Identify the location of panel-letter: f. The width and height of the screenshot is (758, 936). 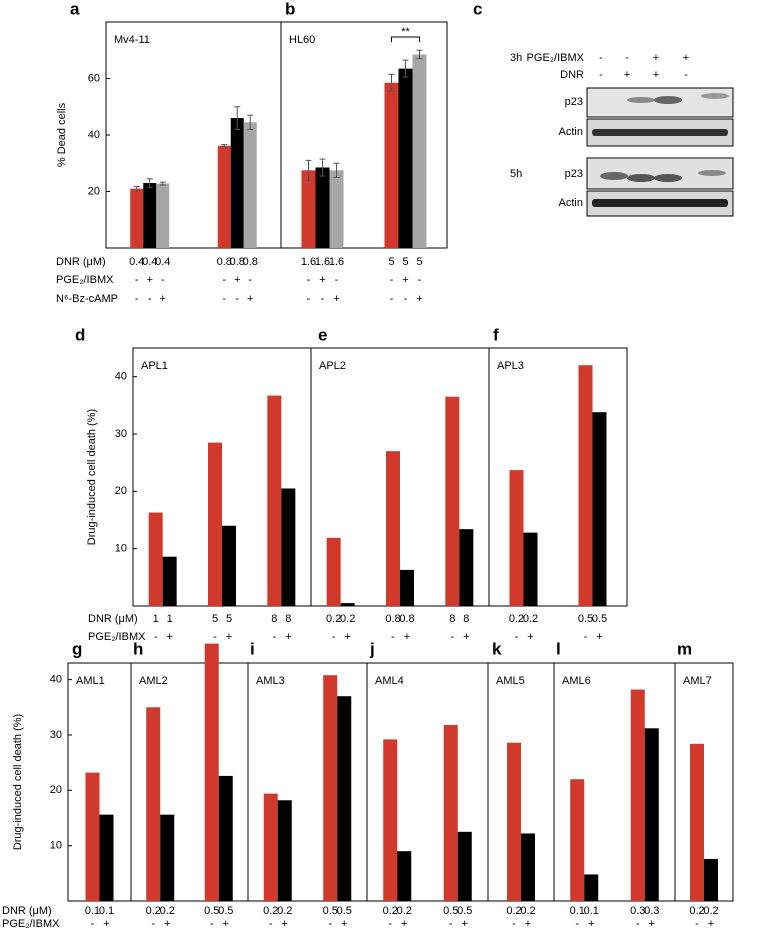
(496, 334).